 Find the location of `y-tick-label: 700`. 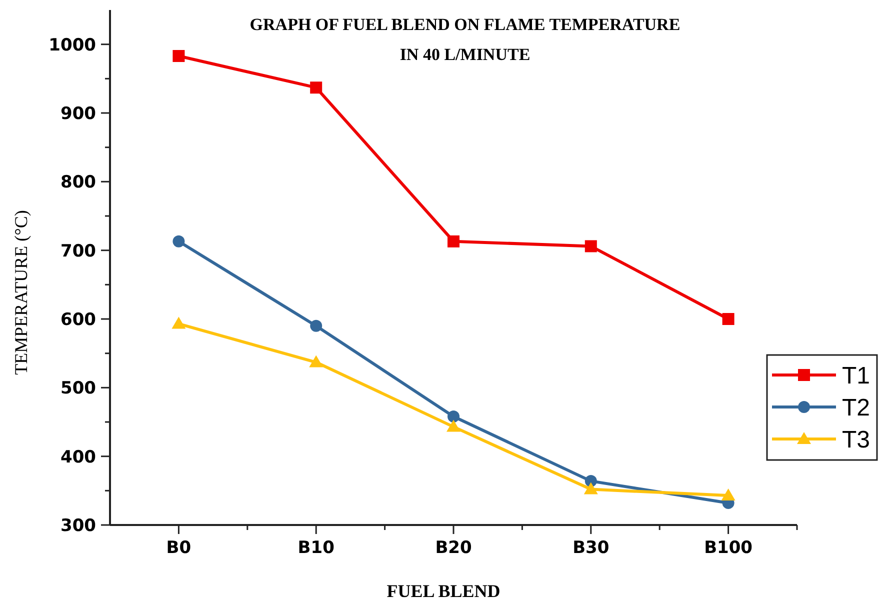

y-tick-label: 700 is located at coordinates (78, 251).